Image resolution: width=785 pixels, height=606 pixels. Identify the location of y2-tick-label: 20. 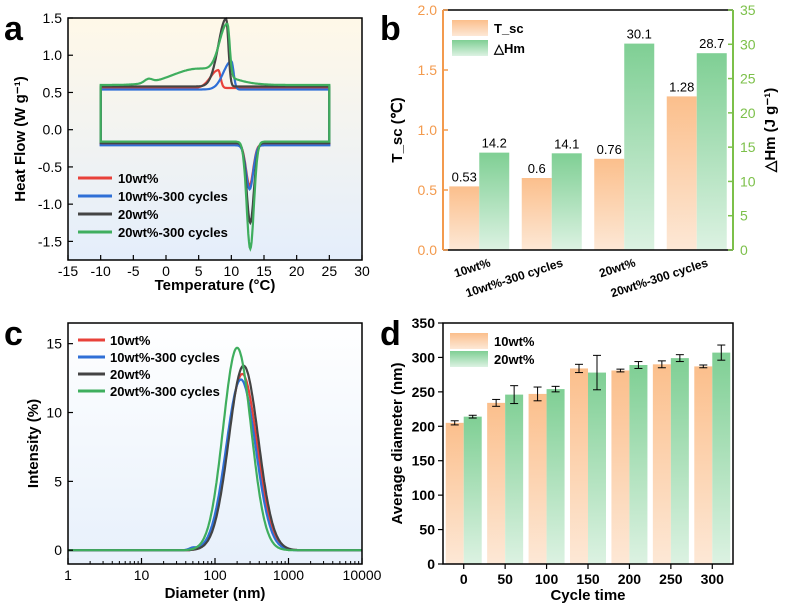
(748, 113).